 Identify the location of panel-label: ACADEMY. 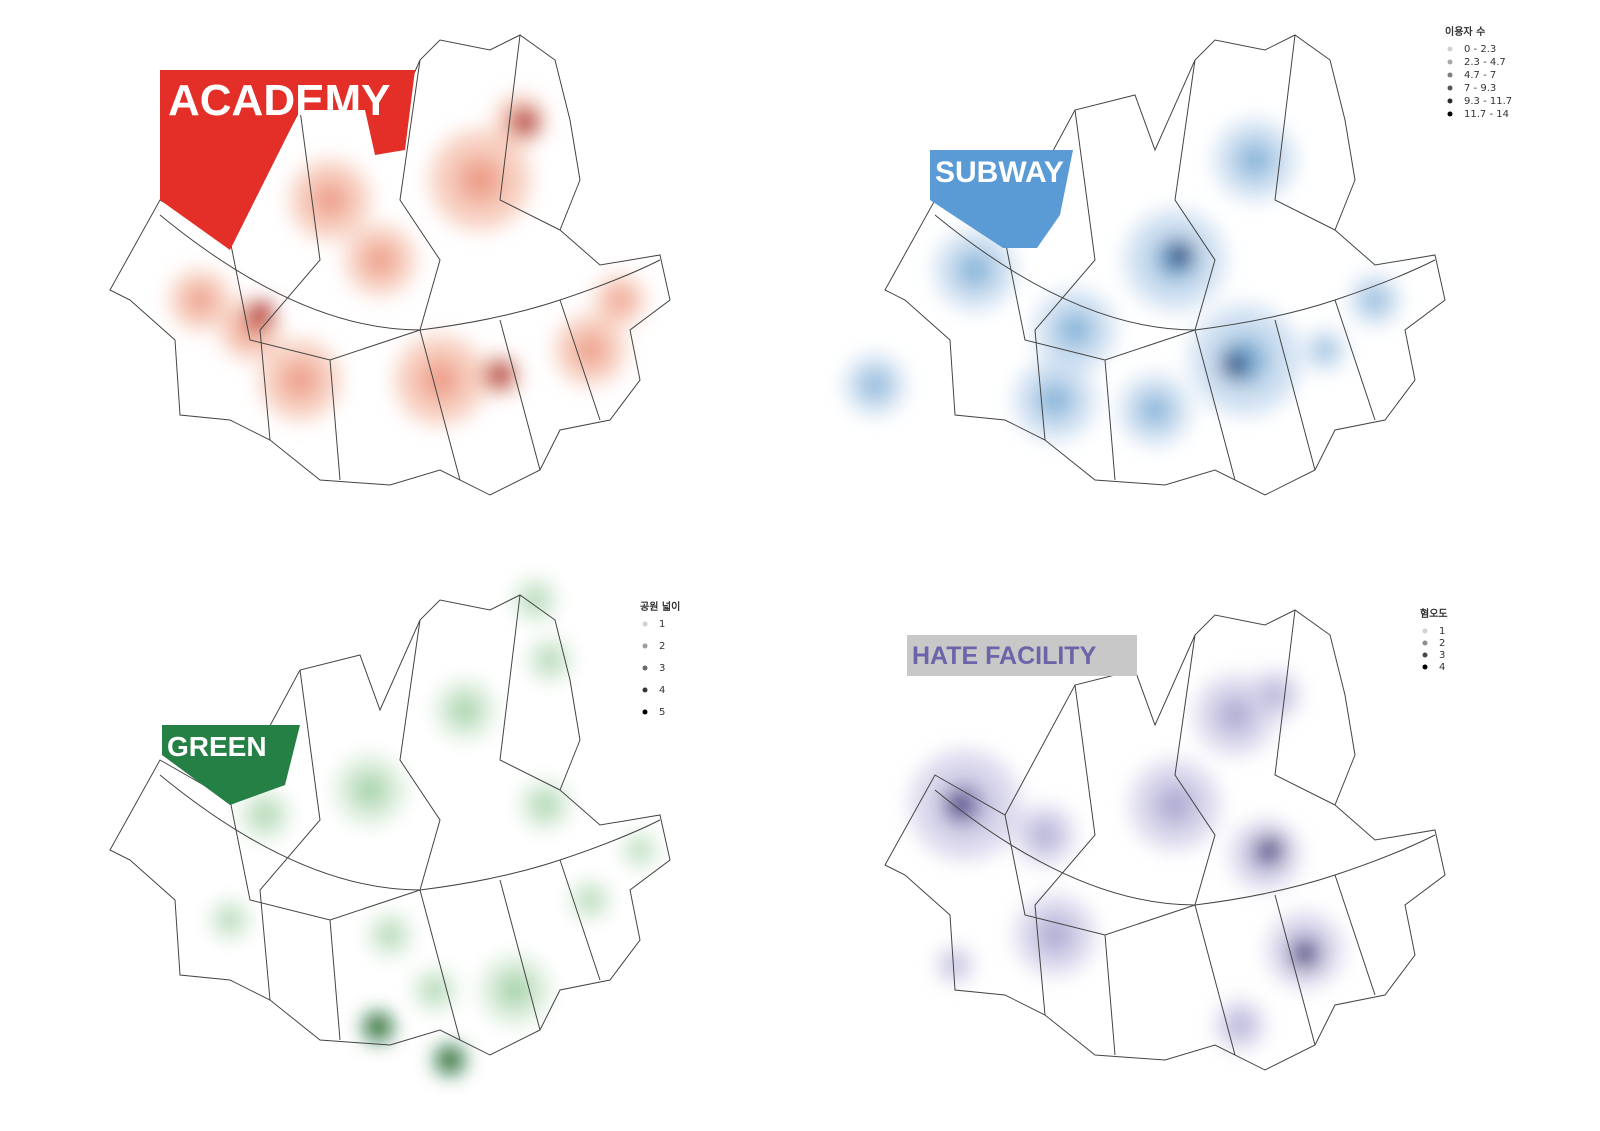
(279, 100).